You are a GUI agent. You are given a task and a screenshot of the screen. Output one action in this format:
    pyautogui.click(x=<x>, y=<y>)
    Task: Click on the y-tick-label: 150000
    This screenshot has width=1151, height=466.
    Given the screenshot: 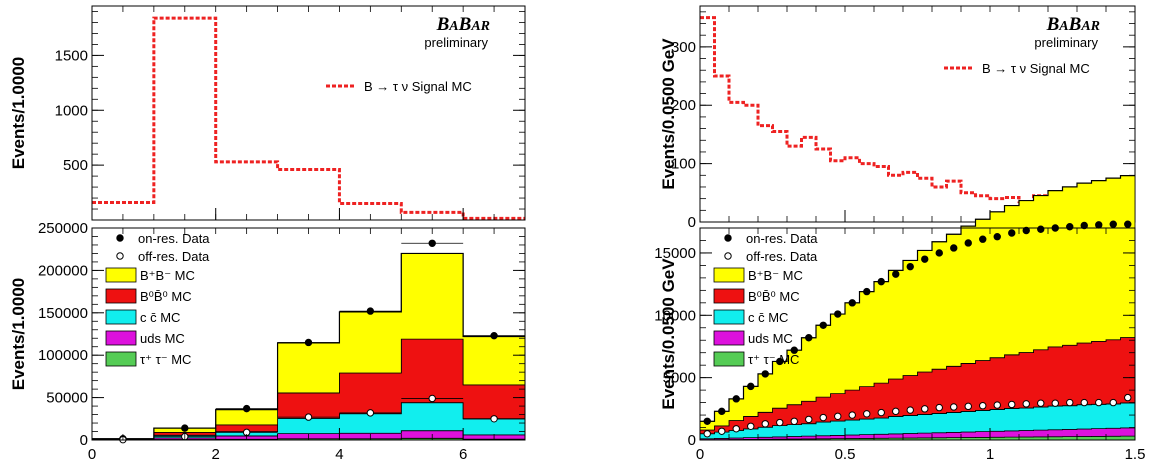 What is the action you would take?
    pyautogui.click(x=63, y=313)
    